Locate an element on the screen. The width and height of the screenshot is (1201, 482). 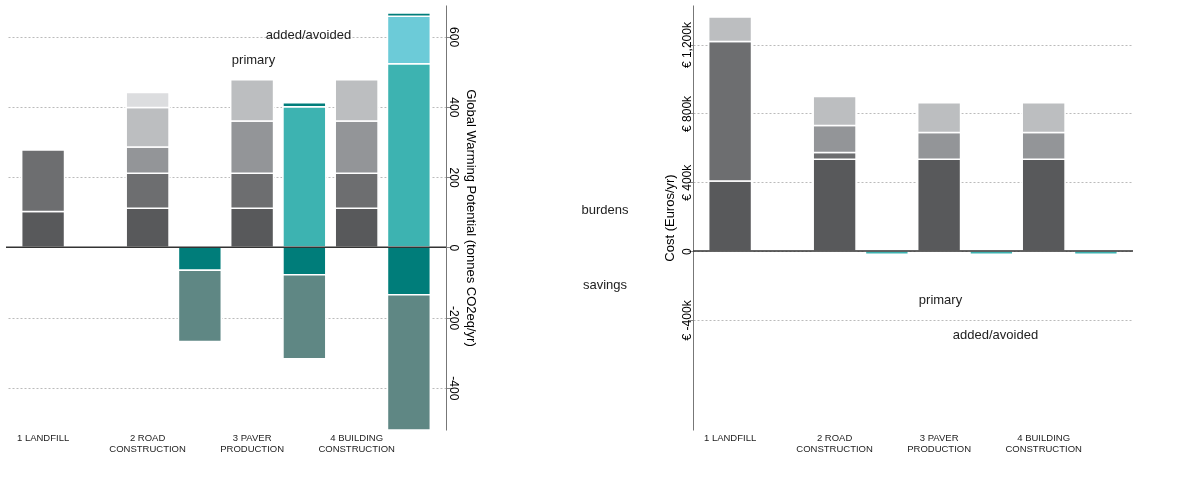
y-tick-label: € 1,200k is located at coordinates (686, 45).